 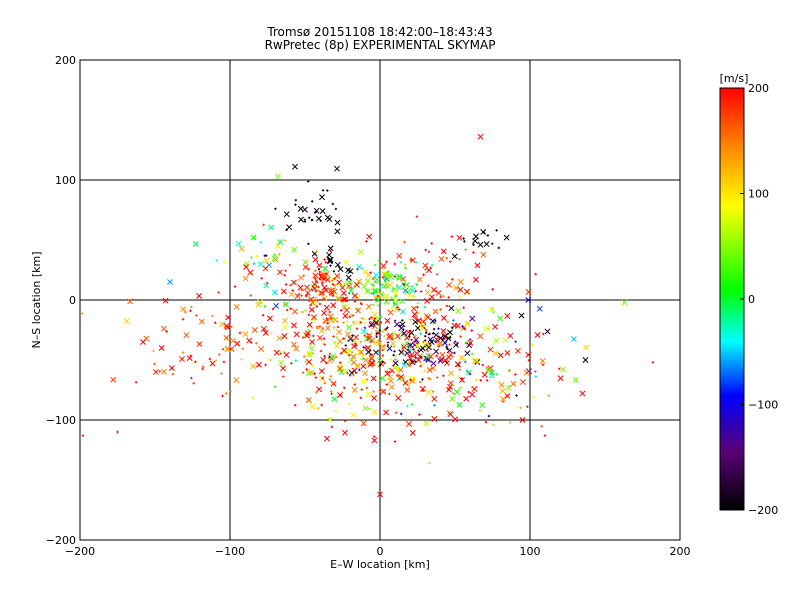 I want to click on x-tick-label: 100, so click(x=530, y=551).